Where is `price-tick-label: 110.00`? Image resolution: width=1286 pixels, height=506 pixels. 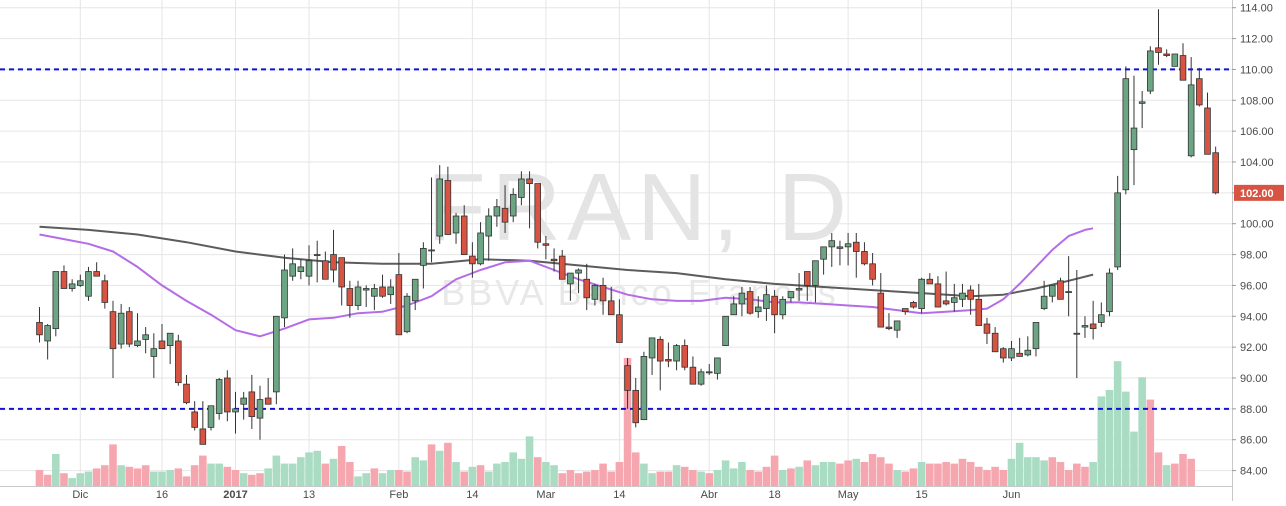 price-tick-label: 110.00 is located at coordinates (1256, 70).